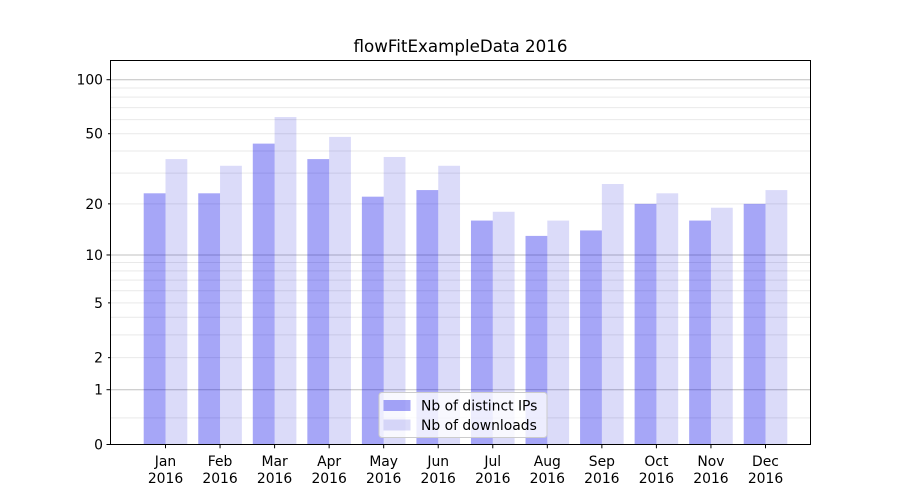  What do you see at coordinates (263, 294) in the screenshot?
I see `bar-mar-ips` at bounding box center [263, 294].